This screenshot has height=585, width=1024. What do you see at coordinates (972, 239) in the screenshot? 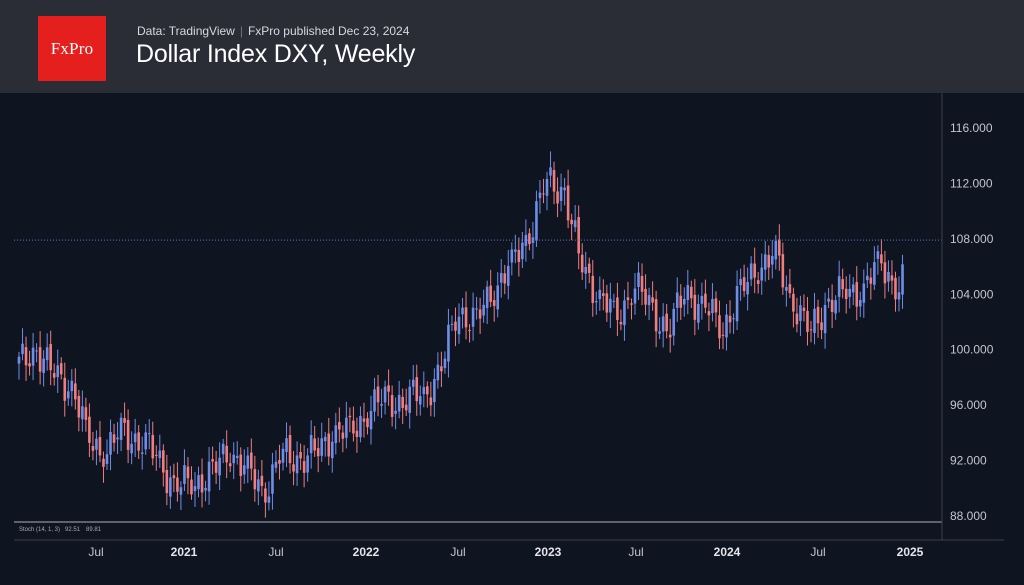
I see `y-tick-label: 108.000` at bounding box center [972, 239].